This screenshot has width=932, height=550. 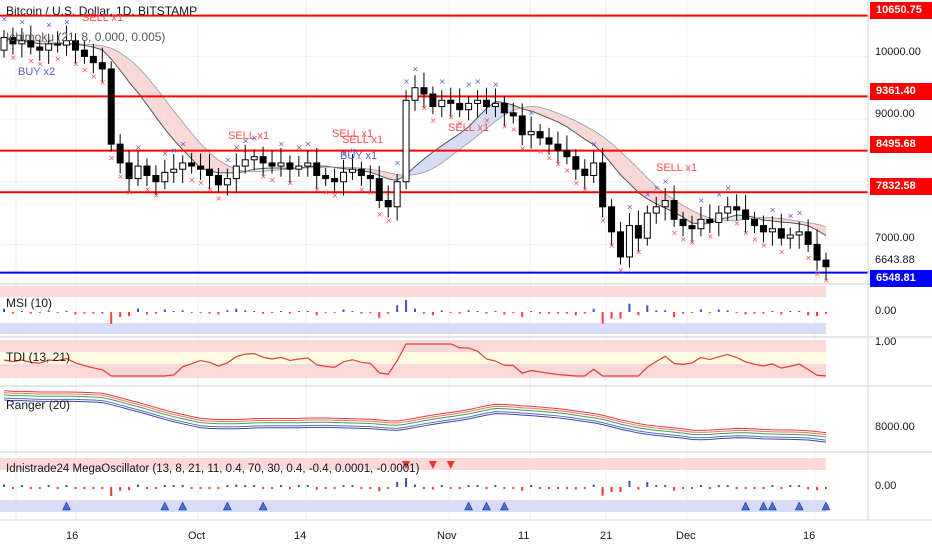 What do you see at coordinates (363, 140) in the screenshot?
I see `signal-label: SELL x1` at bounding box center [363, 140].